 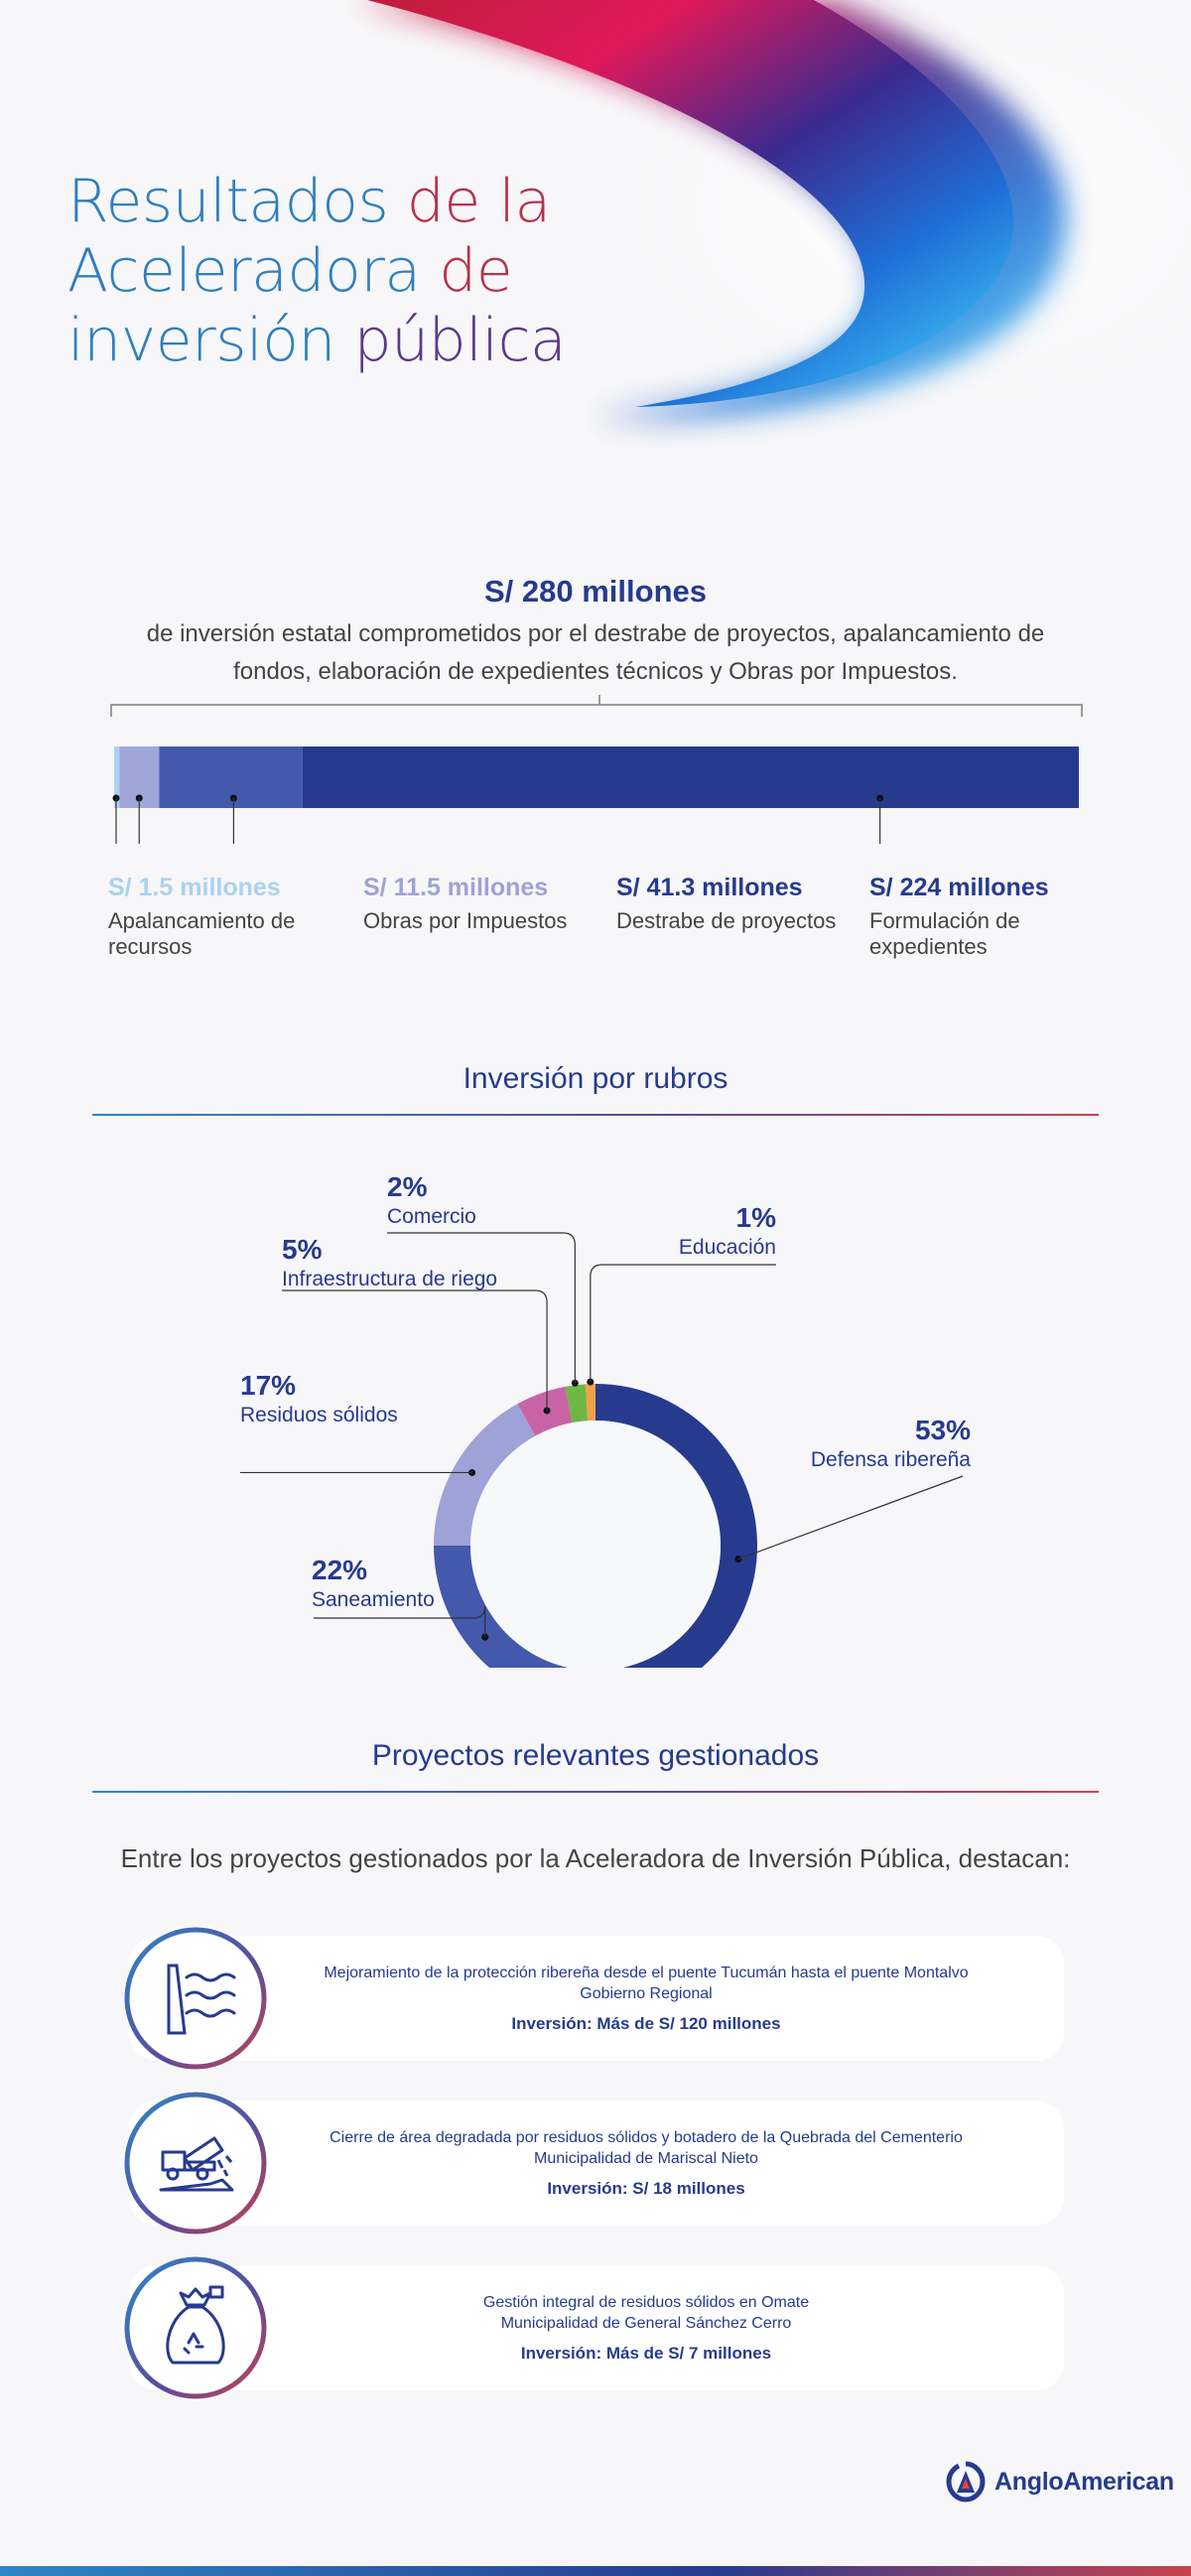 I want to click on river-protection-icon, so click(x=195, y=1998).